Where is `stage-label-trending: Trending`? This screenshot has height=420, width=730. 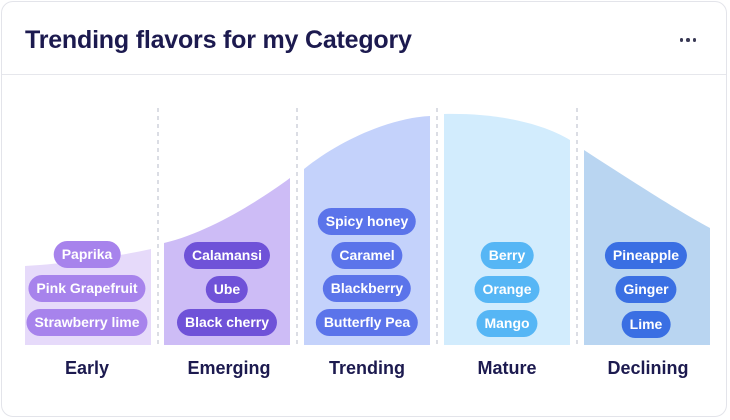
stage-label-trending: Trending is located at coordinates (367, 368).